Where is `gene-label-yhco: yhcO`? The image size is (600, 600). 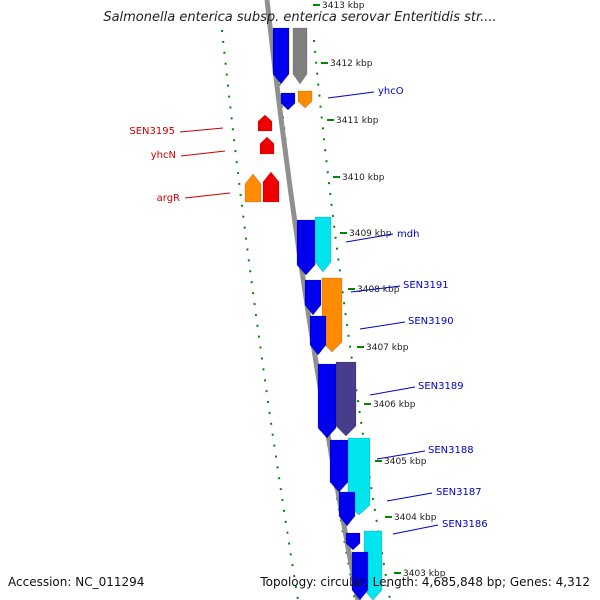
gene-label-yhco: yhcO is located at coordinates (391, 91).